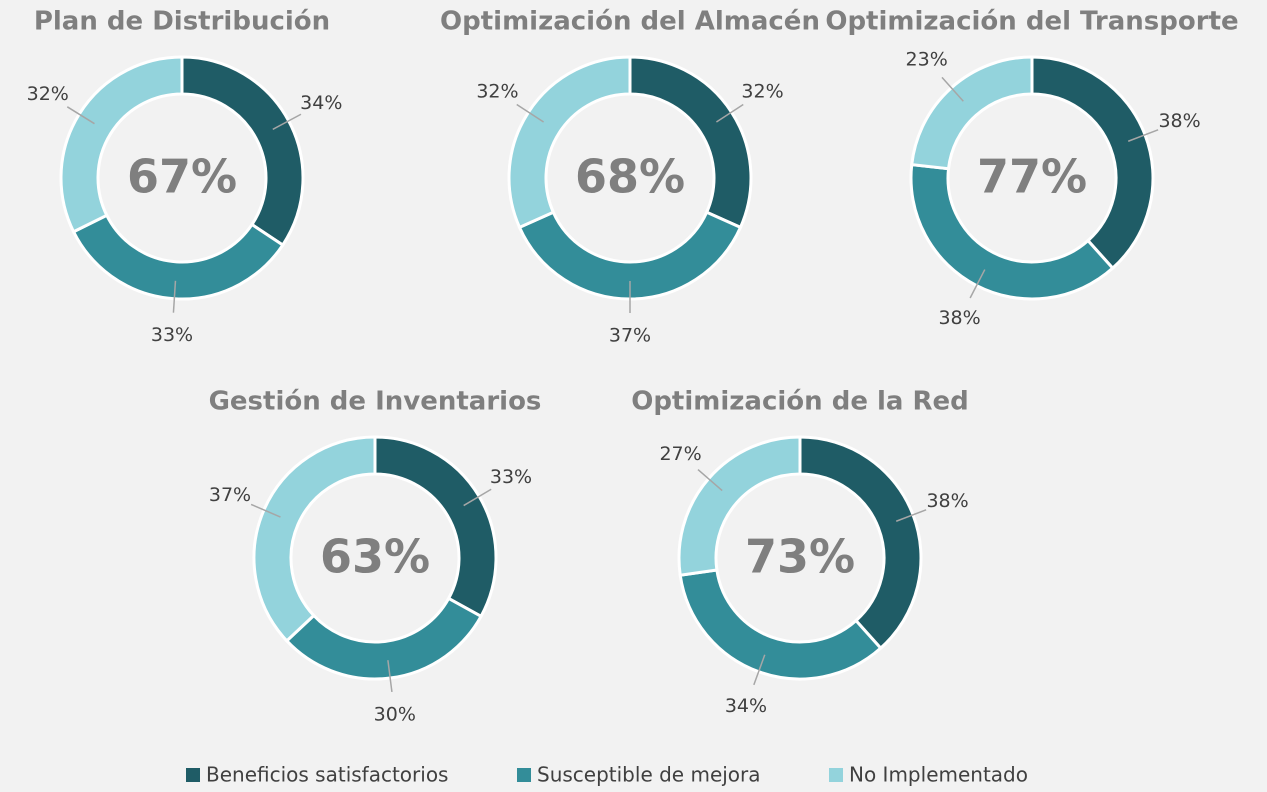 The height and width of the screenshot is (792, 1267). Describe the element at coordinates (800, 402) in the screenshot. I see `chart-title: Optimización de la Red` at that location.